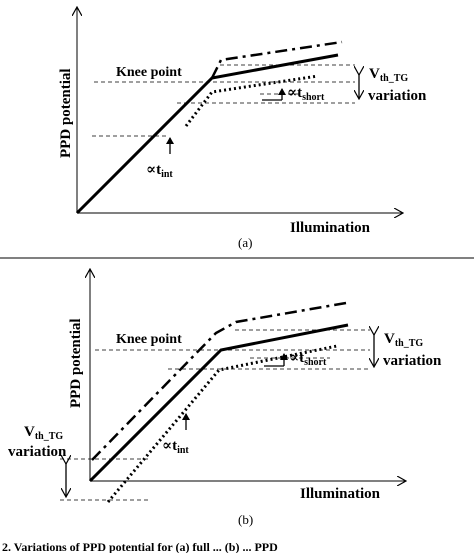 This screenshot has width=474, height=553. Describe the element at coordinates (276, 59) in the screenshot. I see `dashdot-curve` at that location.